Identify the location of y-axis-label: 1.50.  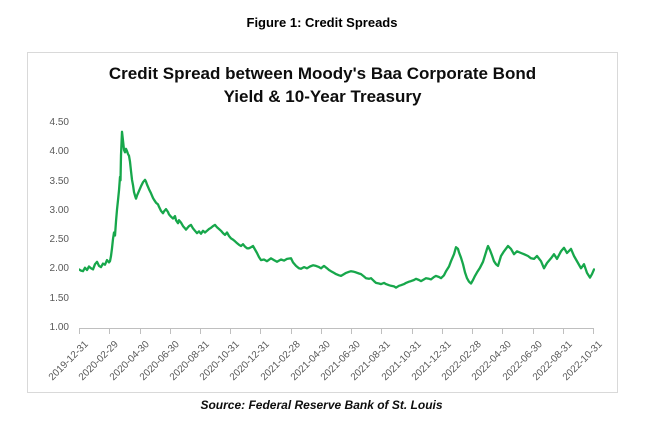
(59, 298).